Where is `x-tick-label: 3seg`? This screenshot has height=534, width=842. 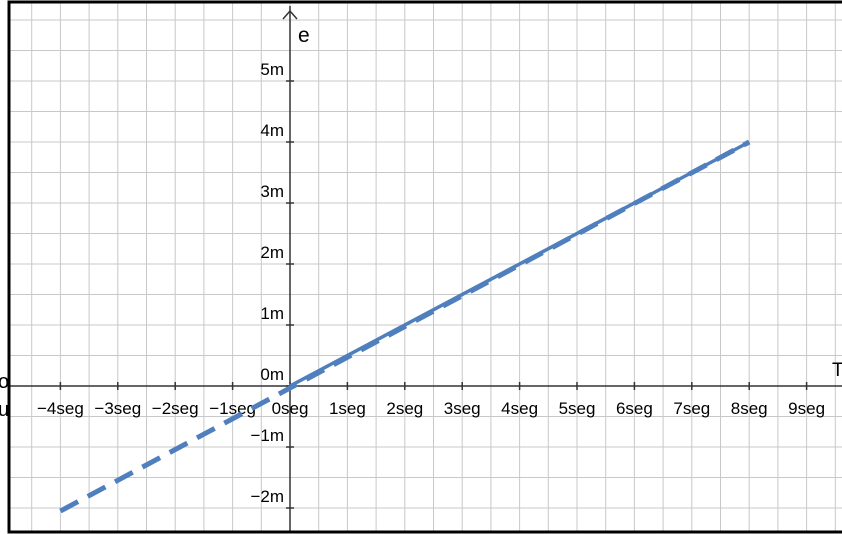 x-tick-label: 3seg is located at coordinates (462, 408).